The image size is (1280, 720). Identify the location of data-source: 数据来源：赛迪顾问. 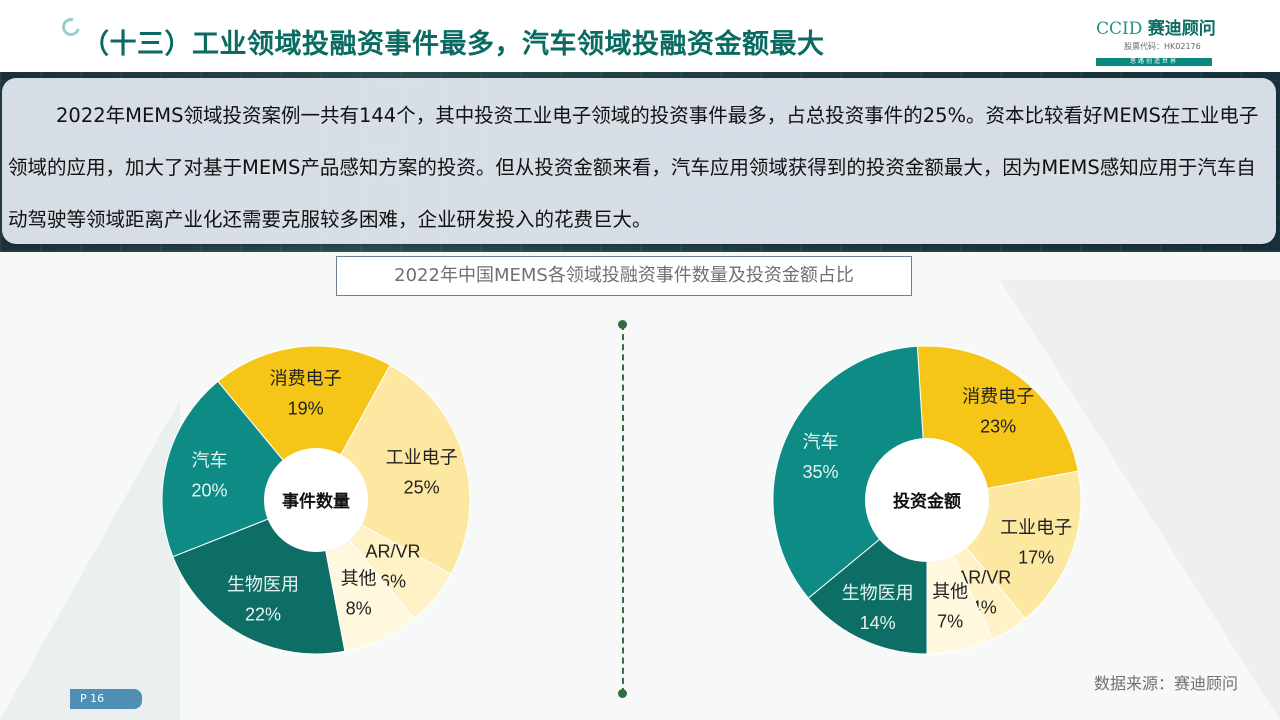
(1166, 683).